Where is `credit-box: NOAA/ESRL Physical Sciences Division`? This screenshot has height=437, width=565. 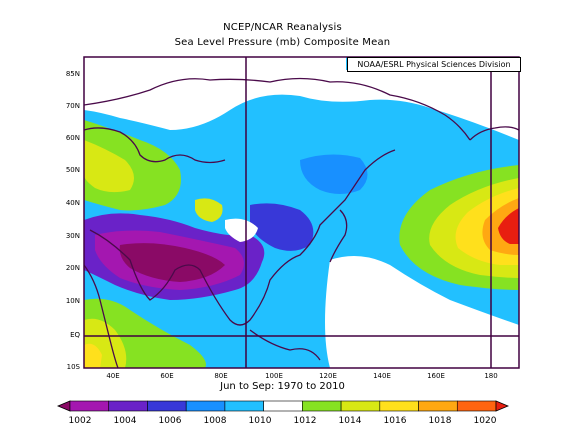
credit-box: NOAA/ESRL Physical Sciences Division is located at coordinates (434, 64).